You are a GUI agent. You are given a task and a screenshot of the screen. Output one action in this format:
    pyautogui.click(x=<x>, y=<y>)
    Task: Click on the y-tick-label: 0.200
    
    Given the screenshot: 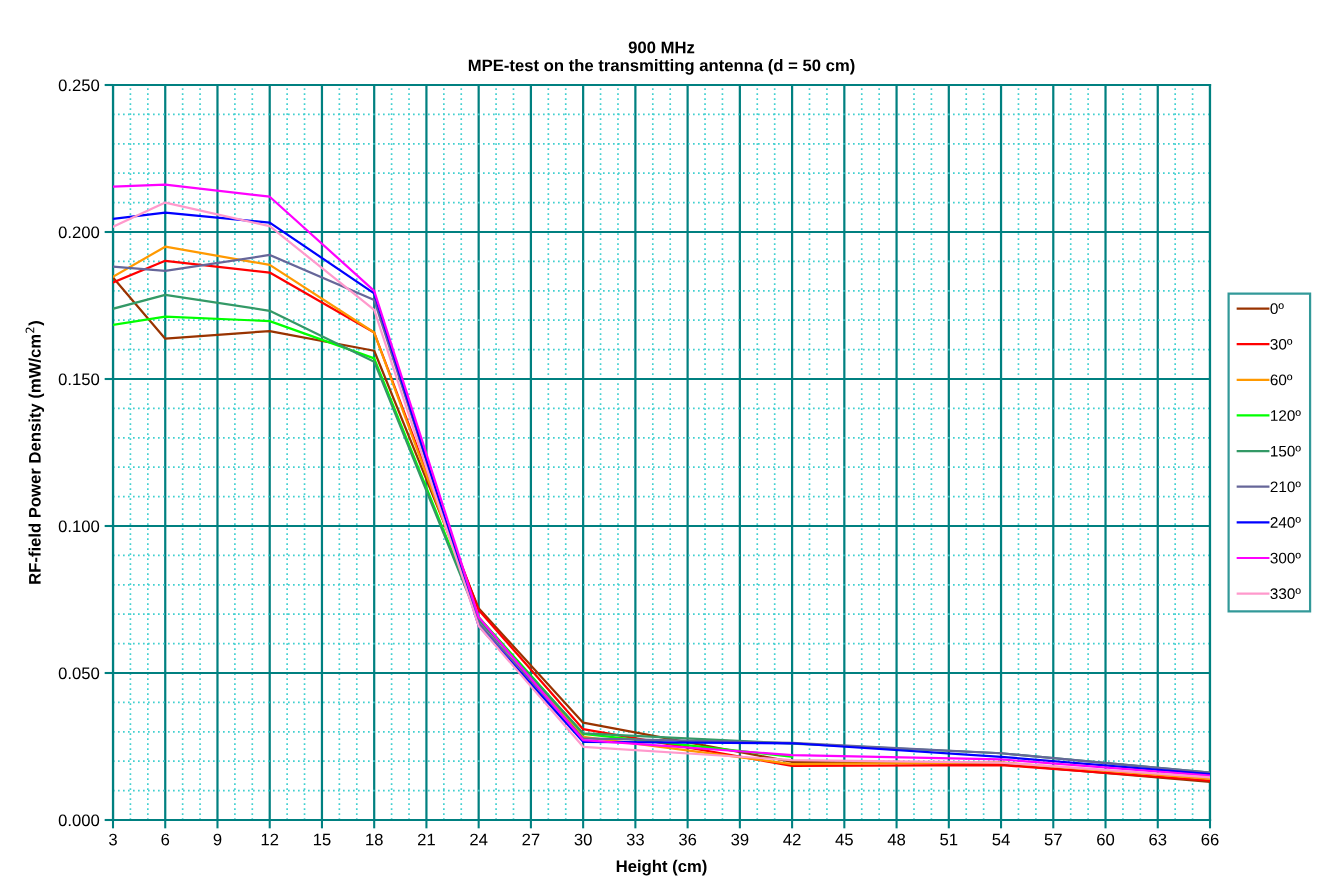 What is the action you would take?
    pyautogui.click(x=79, y=232)
    